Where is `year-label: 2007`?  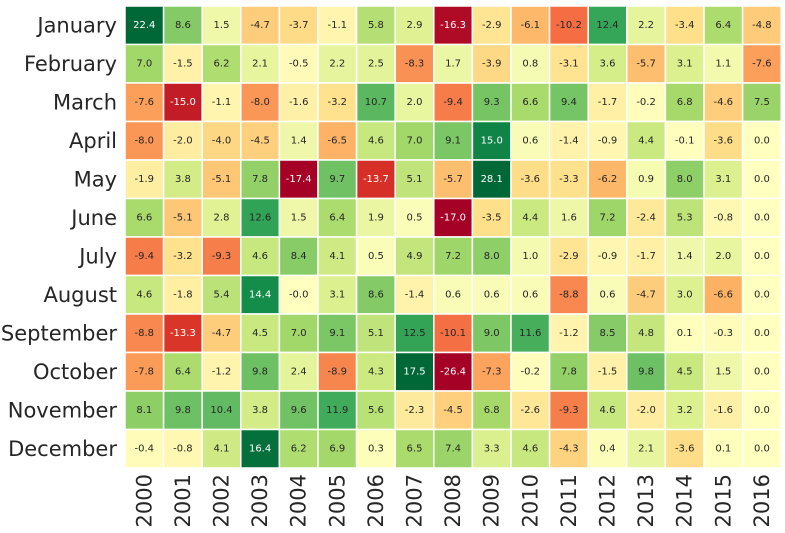 year-label: 2007 is located at coordinates (415, 500).